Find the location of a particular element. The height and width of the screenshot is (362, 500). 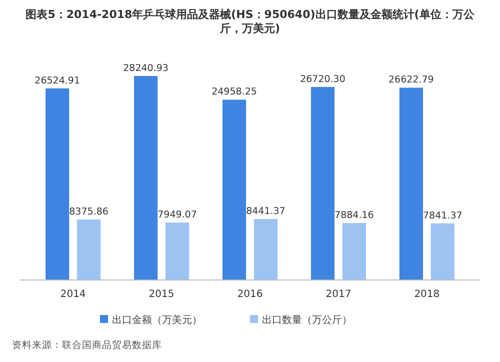

data-label: 7884.16 is located at coordinates (354, 216).